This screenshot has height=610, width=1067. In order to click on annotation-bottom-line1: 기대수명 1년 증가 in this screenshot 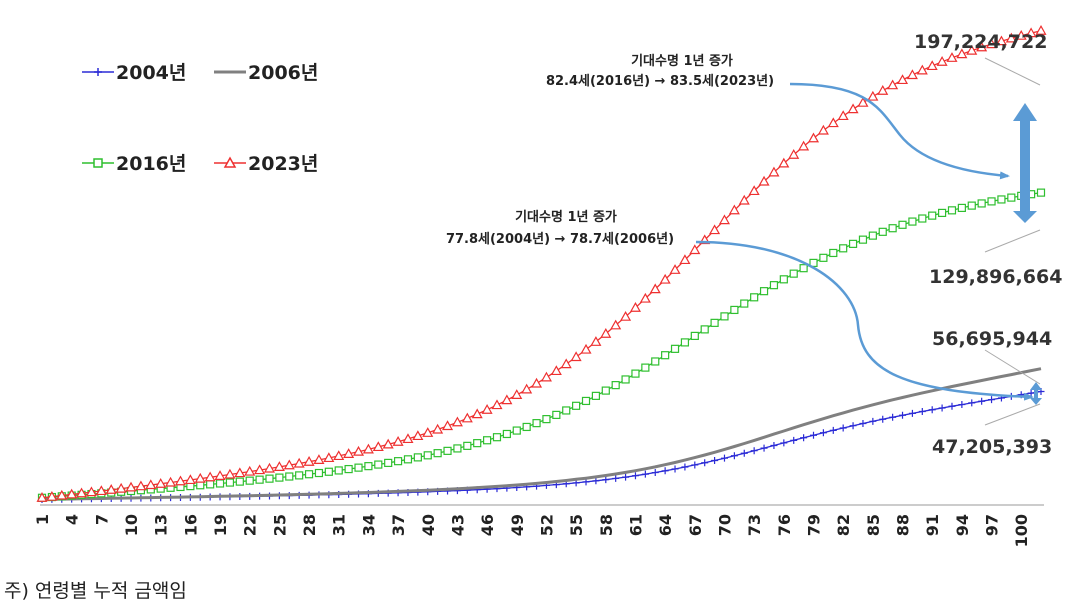, I will do `click(566, 217)`.